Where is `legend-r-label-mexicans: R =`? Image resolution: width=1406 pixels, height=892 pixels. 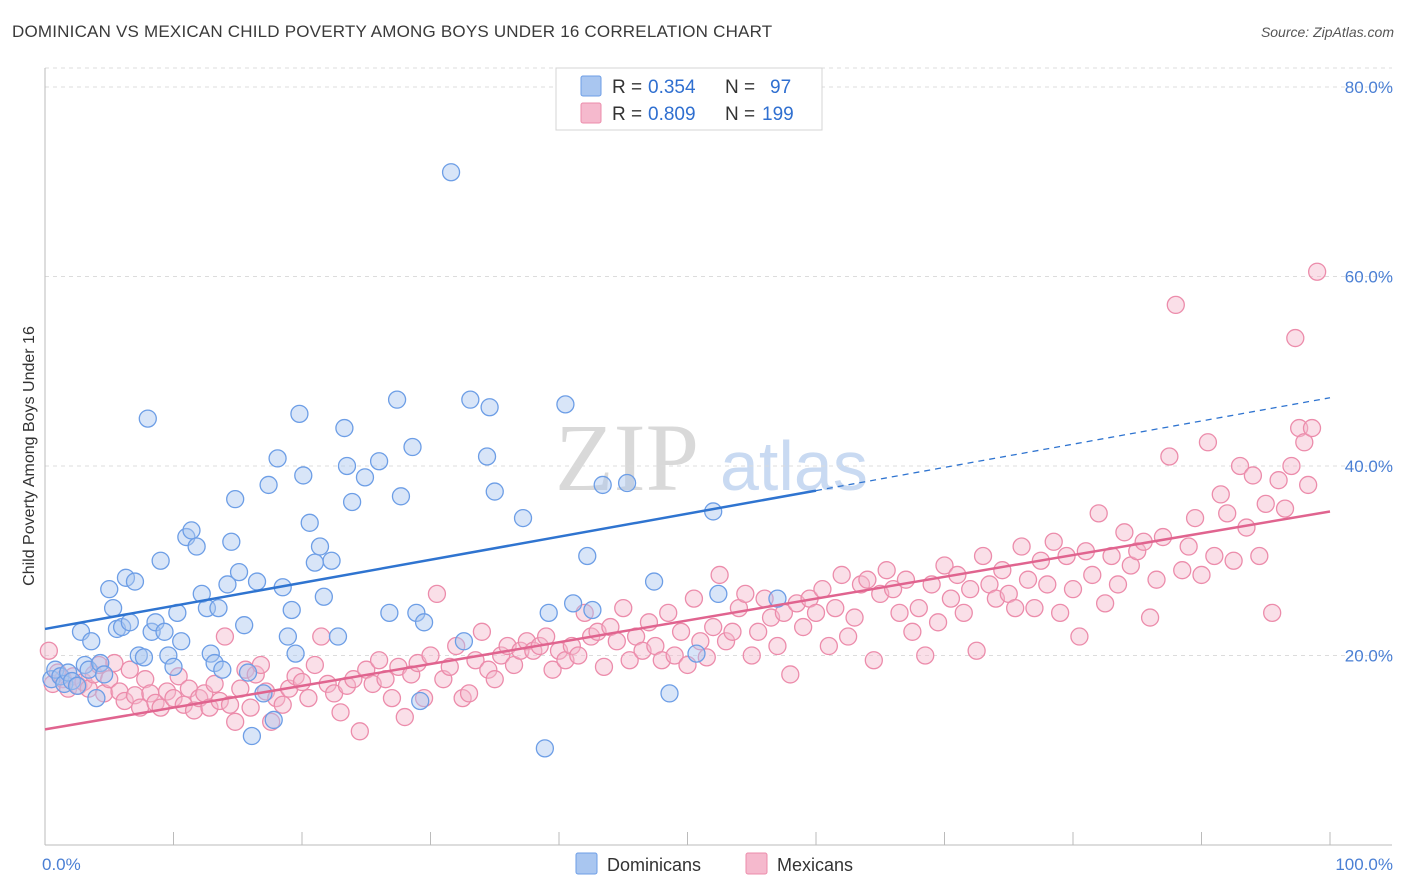
legend-r-label-mexicans: R = is located at coordinates (627, 114).